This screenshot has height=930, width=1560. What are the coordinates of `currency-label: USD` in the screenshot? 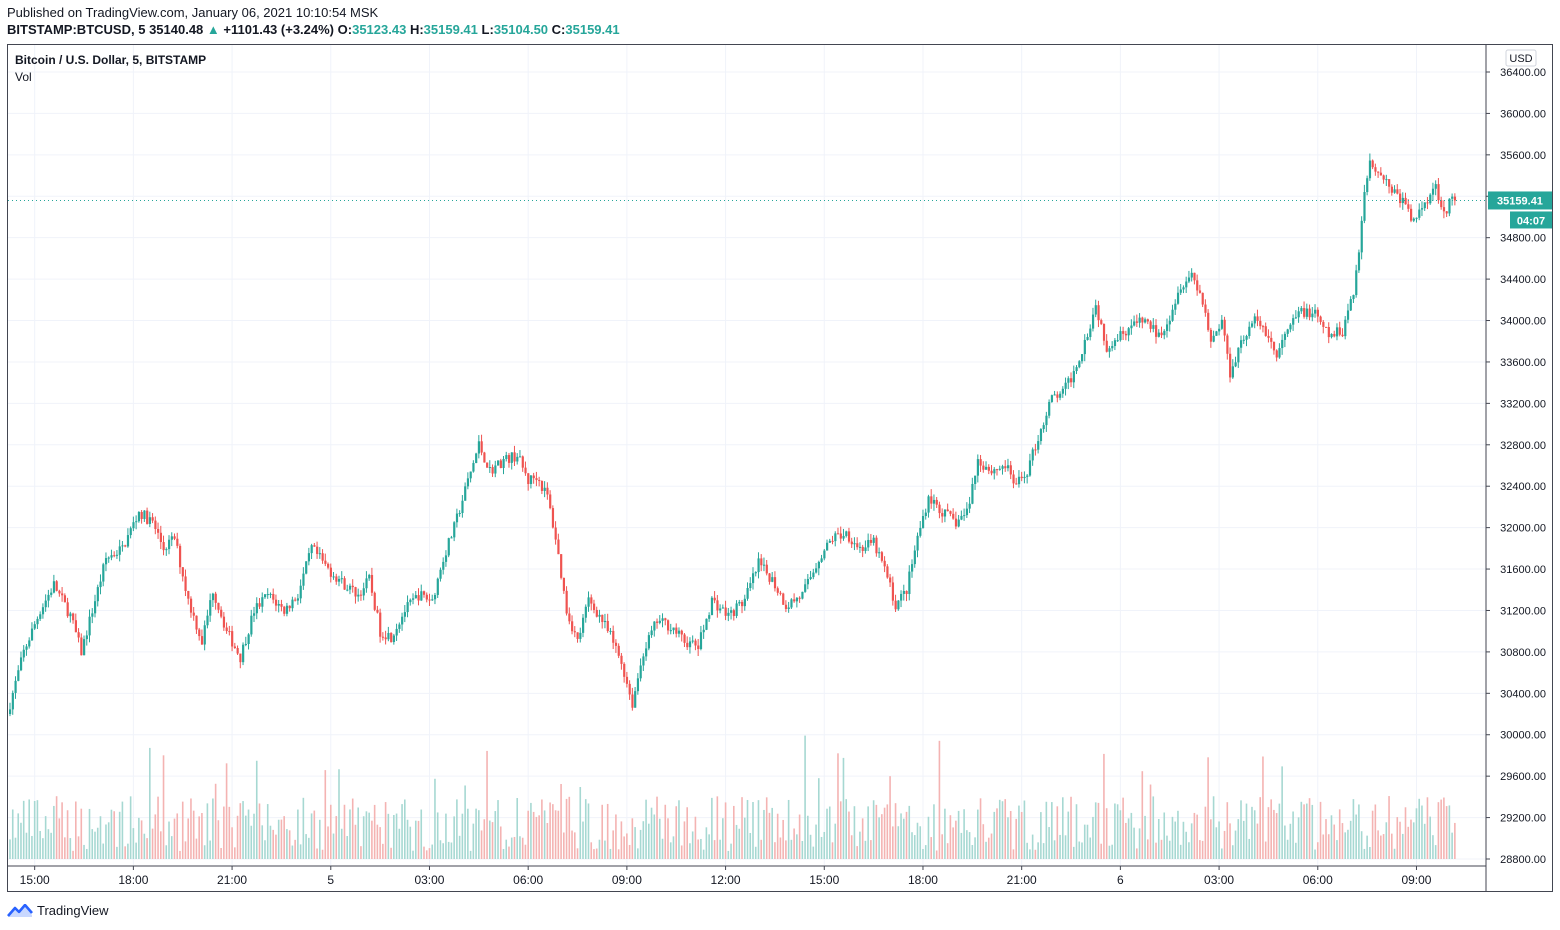 It's located at (1520, 59).